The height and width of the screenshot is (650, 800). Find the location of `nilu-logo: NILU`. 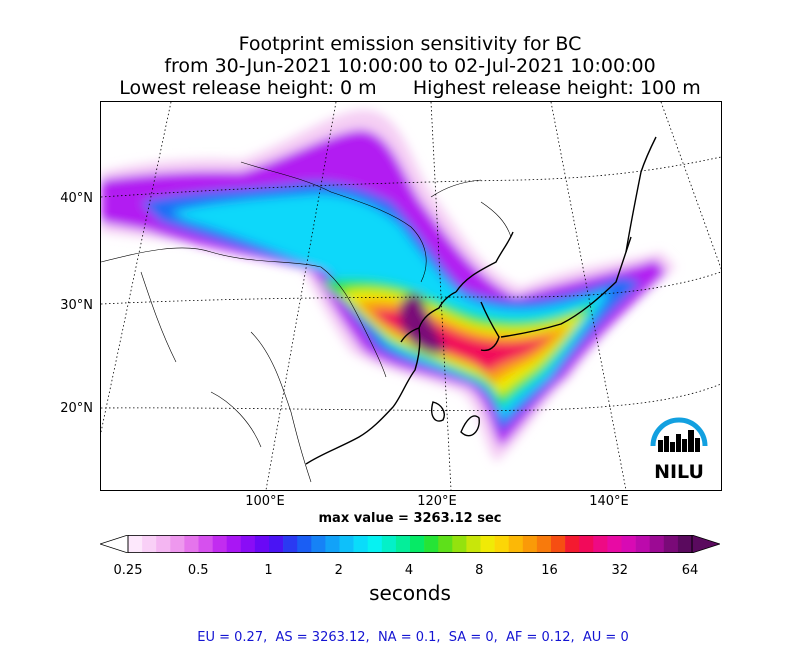

nilu-logo: NILU is located at coordinates (679, 448).